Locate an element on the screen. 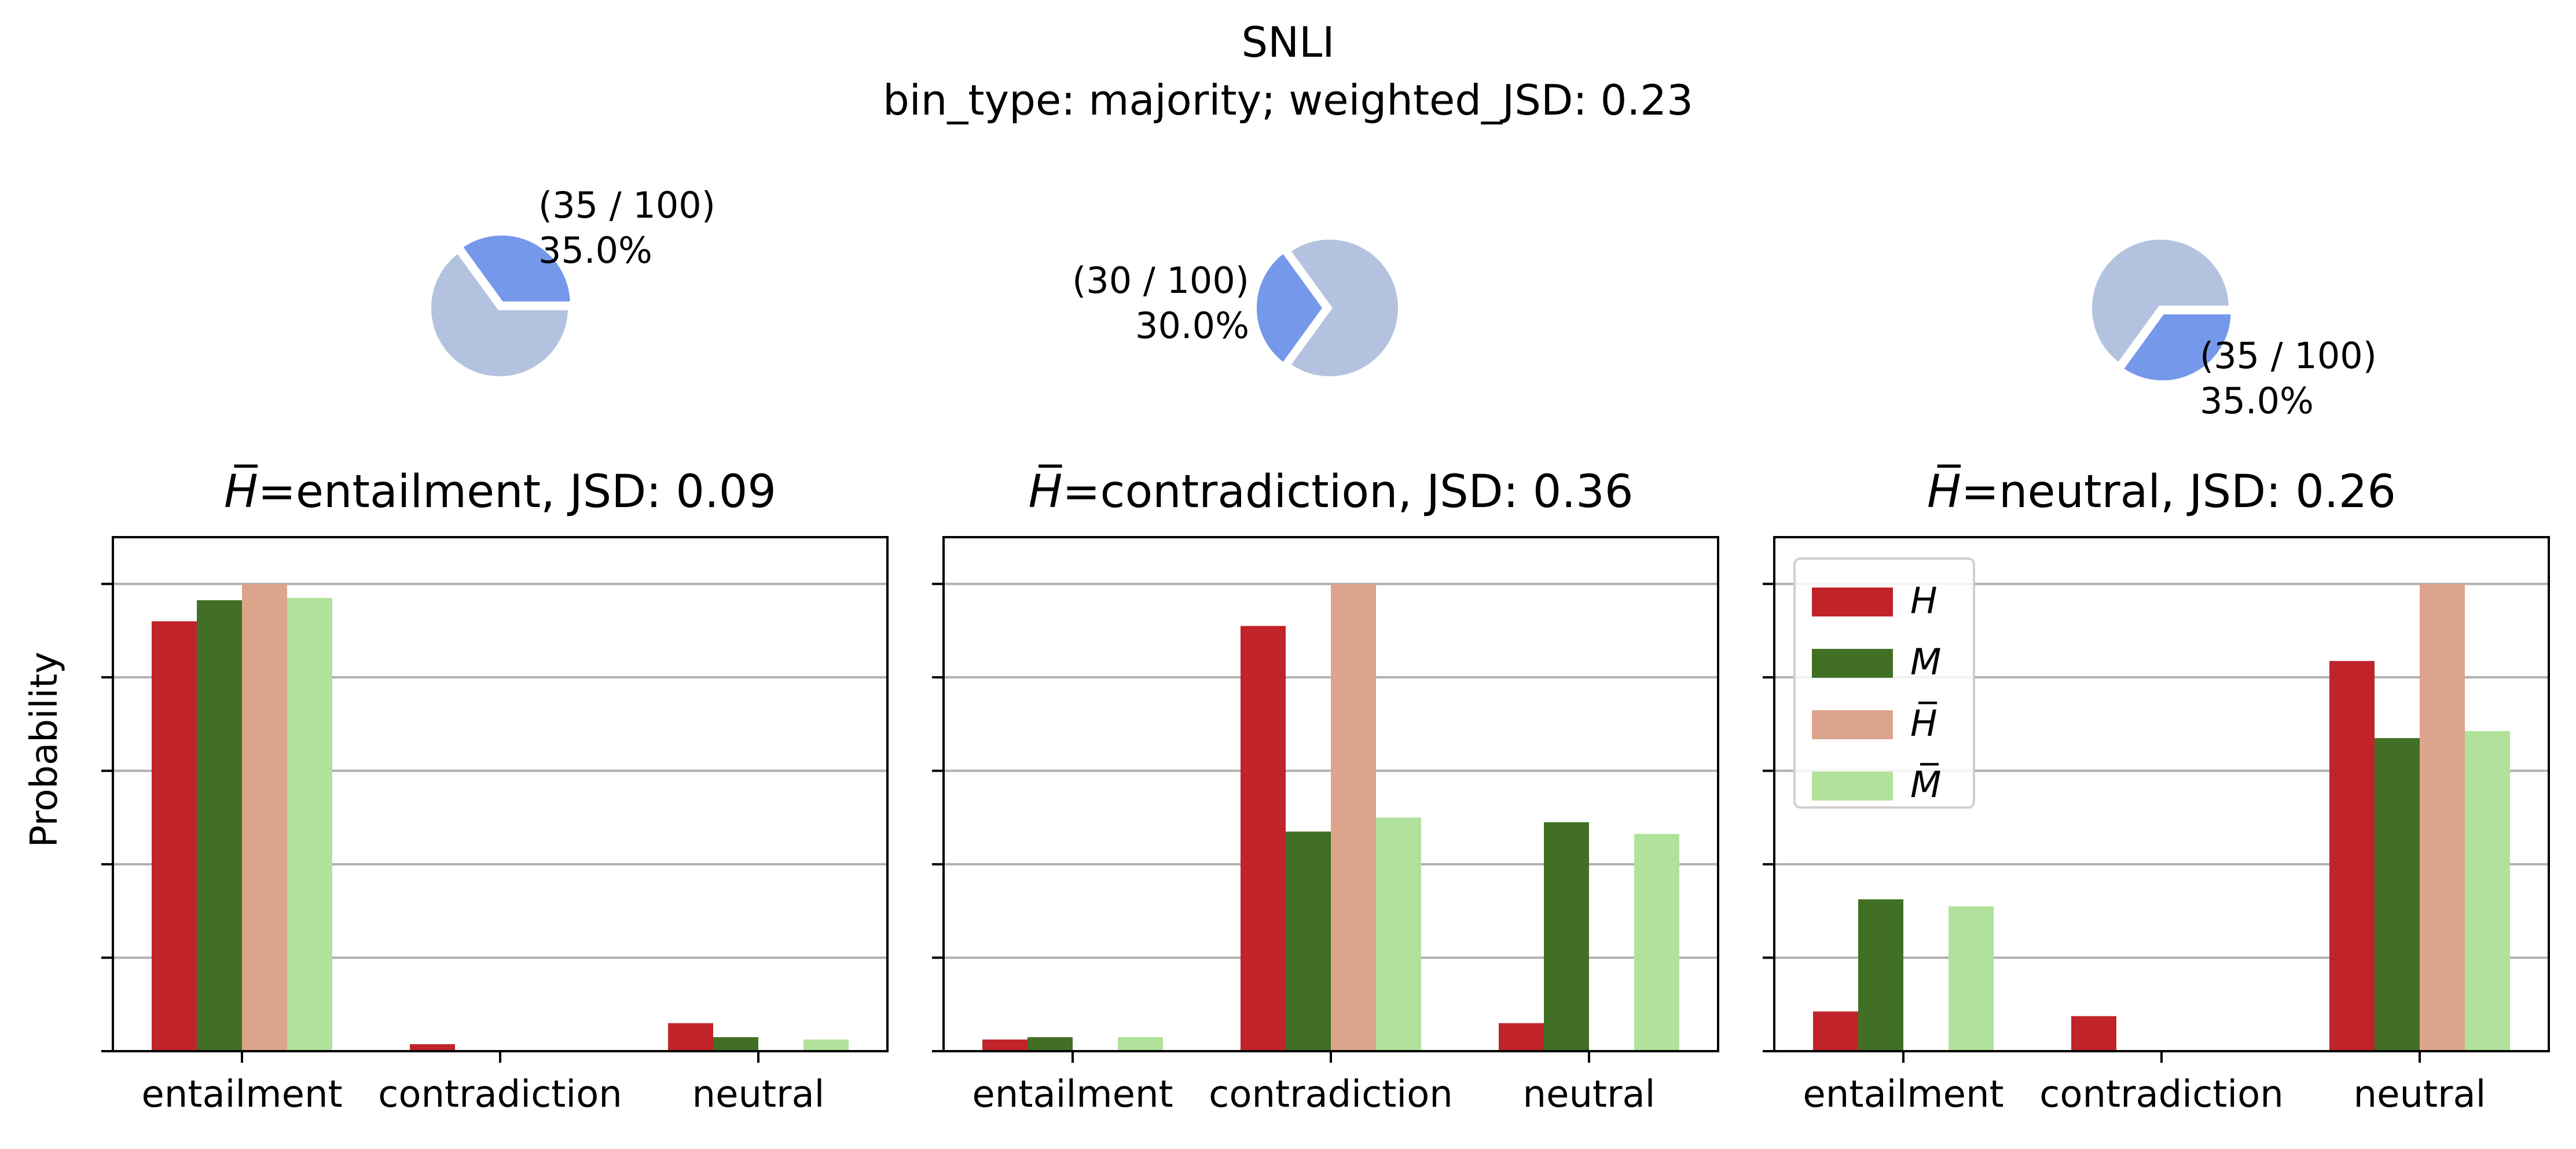 The width and height of the screenshot is (2576, 1149). bar-h-bar-entailment is located at coordinates (264, 817).